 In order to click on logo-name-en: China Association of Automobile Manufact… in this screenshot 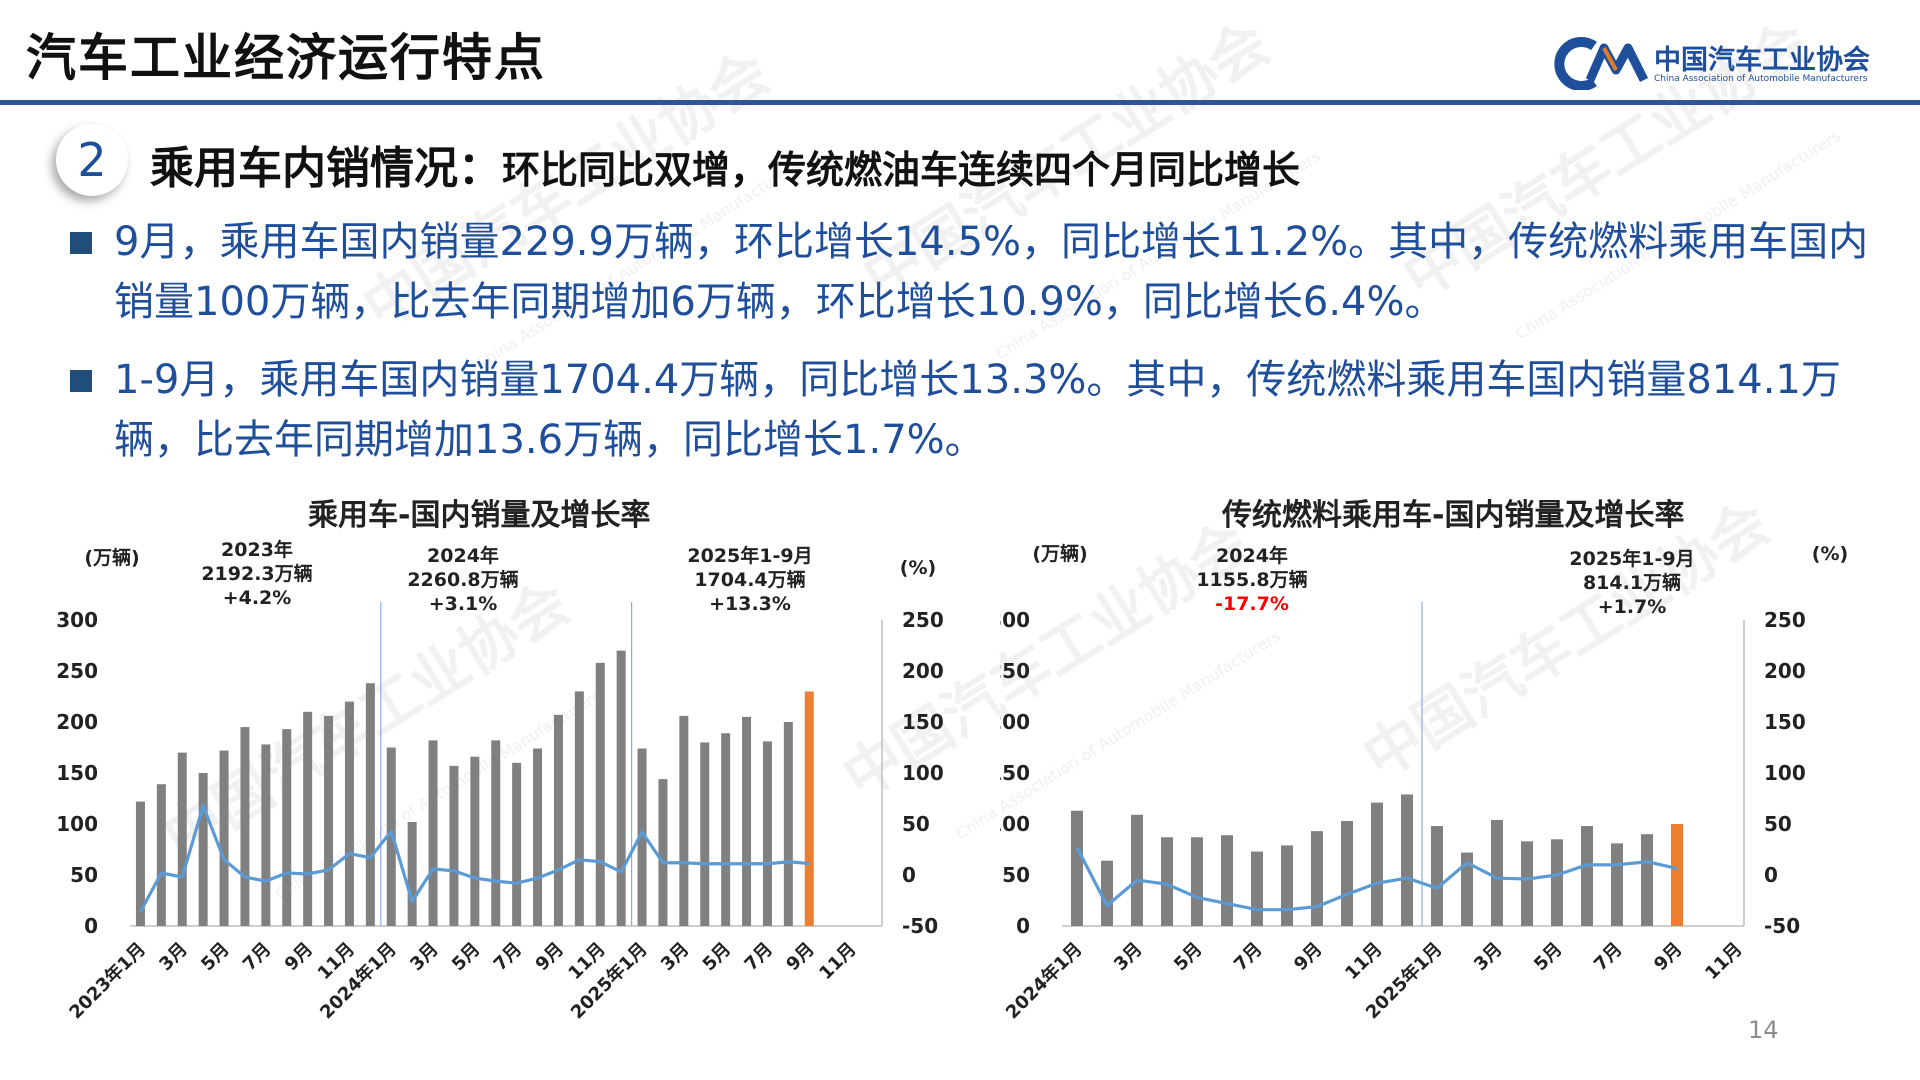, I will do `click(1761, 79)`.